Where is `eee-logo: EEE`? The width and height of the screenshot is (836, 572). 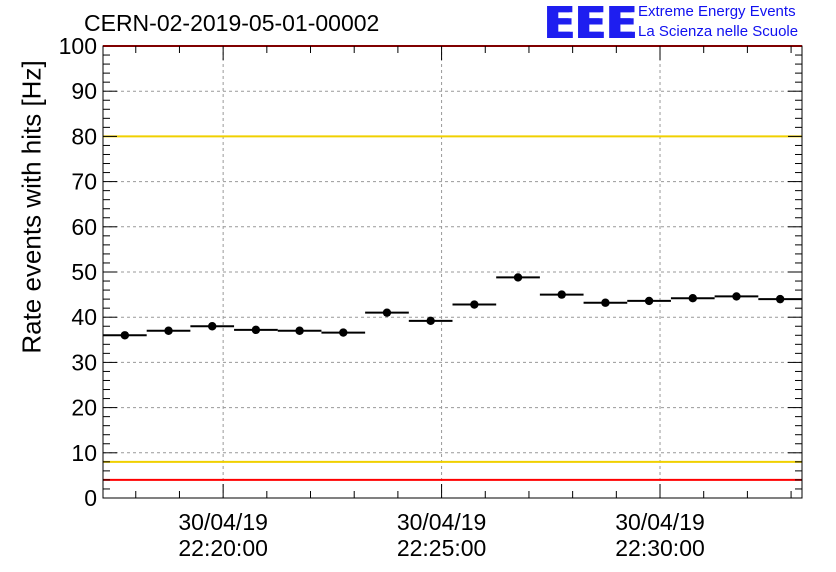
eee-logo: EEE is located at coordinates (590, 24).